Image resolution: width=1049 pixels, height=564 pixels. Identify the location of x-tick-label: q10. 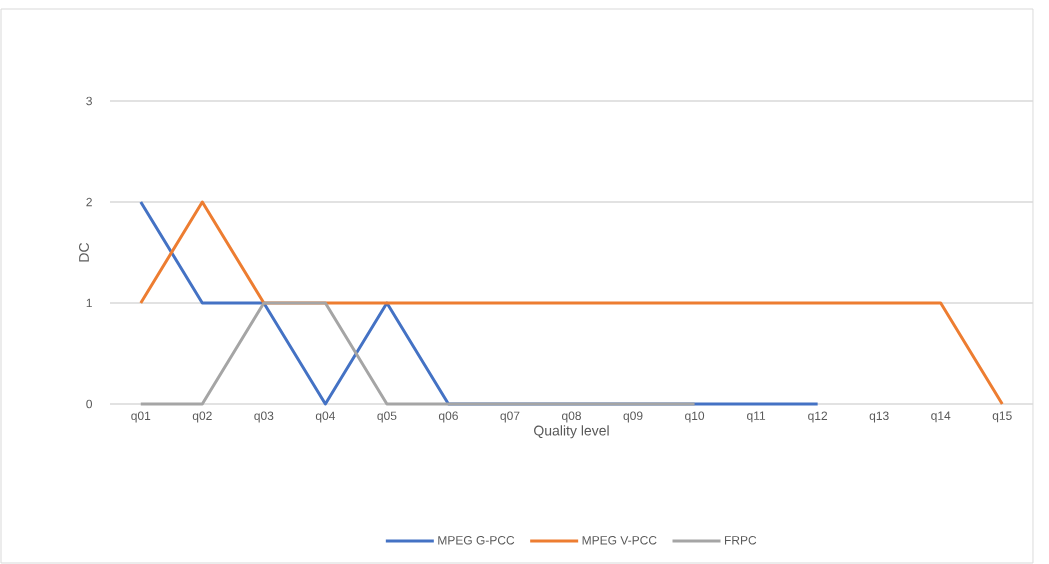
(695, 417).